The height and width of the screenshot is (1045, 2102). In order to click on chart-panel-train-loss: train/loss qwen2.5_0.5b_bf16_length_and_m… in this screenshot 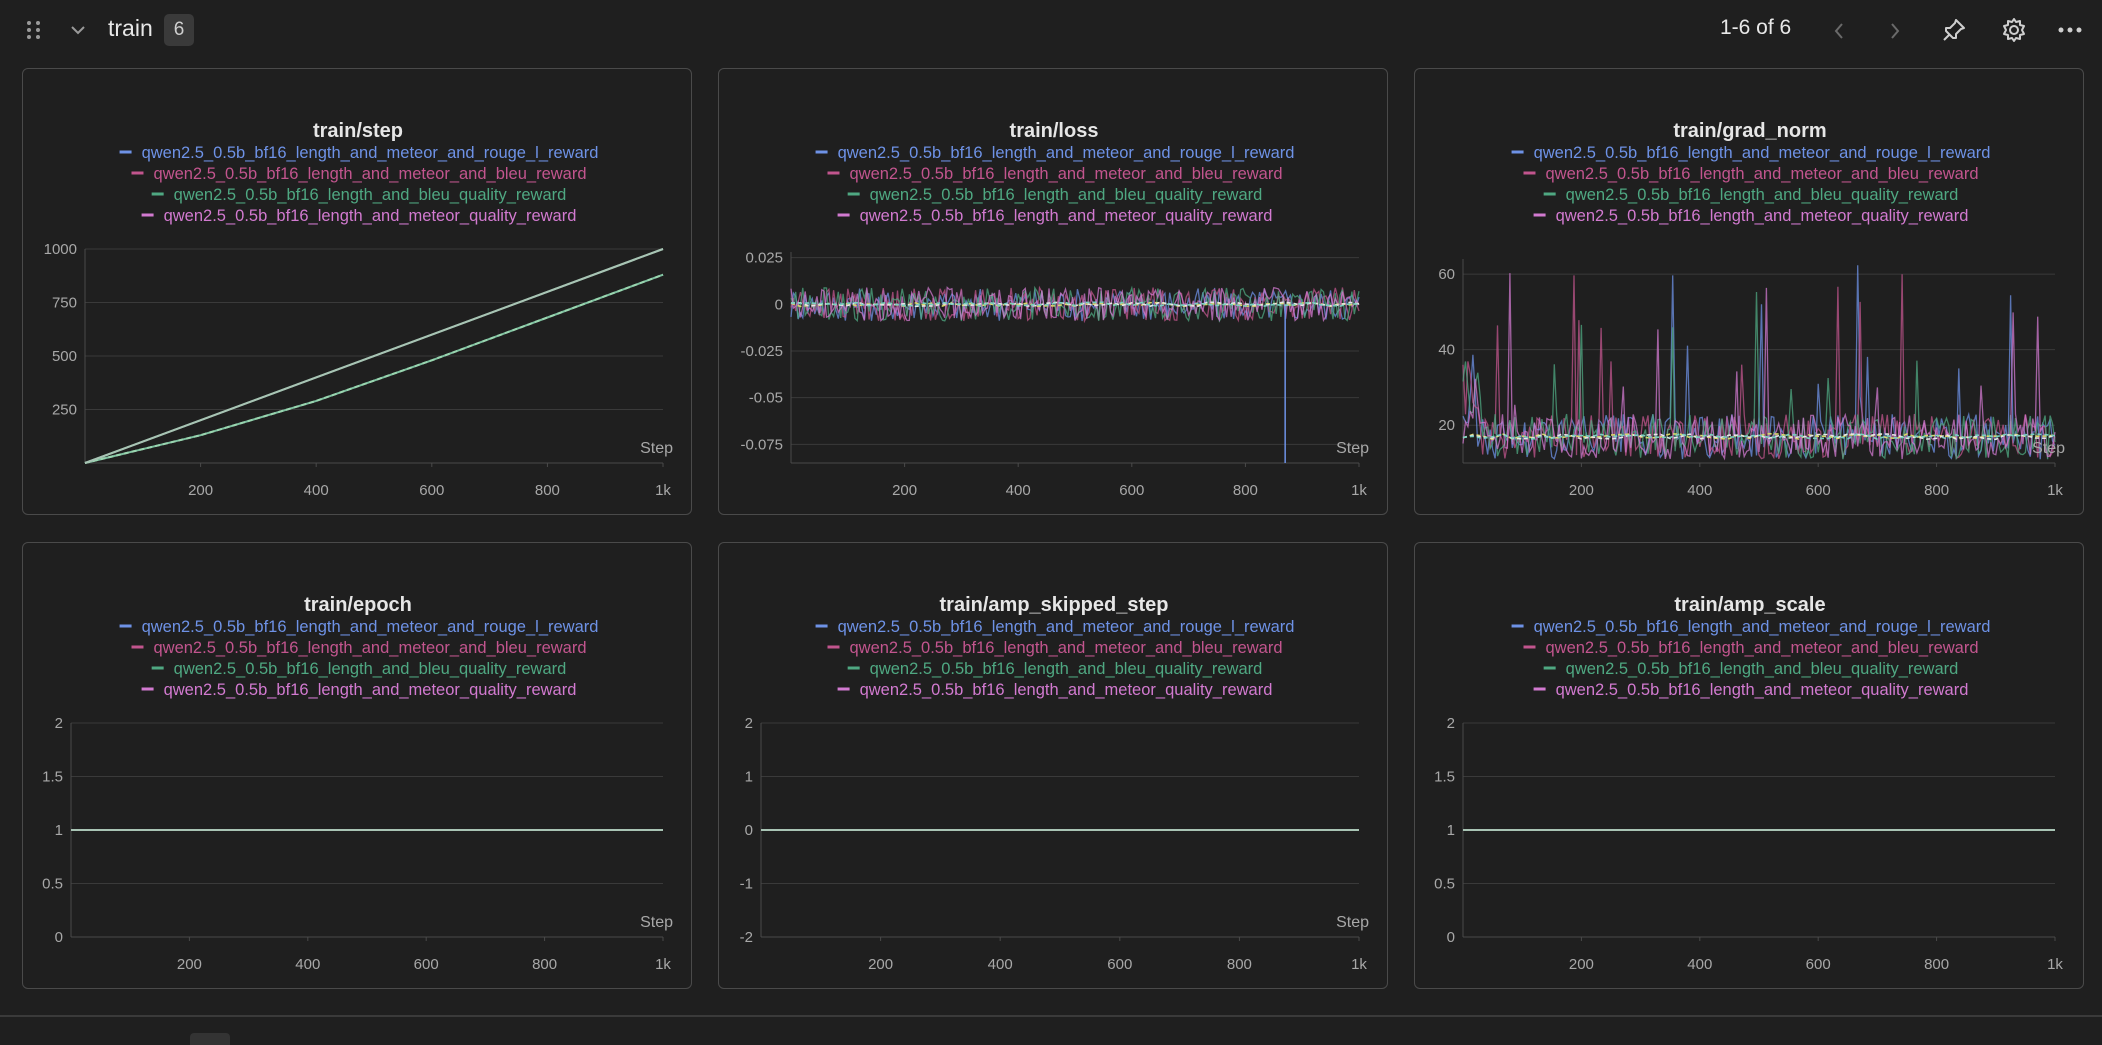, I will do `click(1053, 291)`.